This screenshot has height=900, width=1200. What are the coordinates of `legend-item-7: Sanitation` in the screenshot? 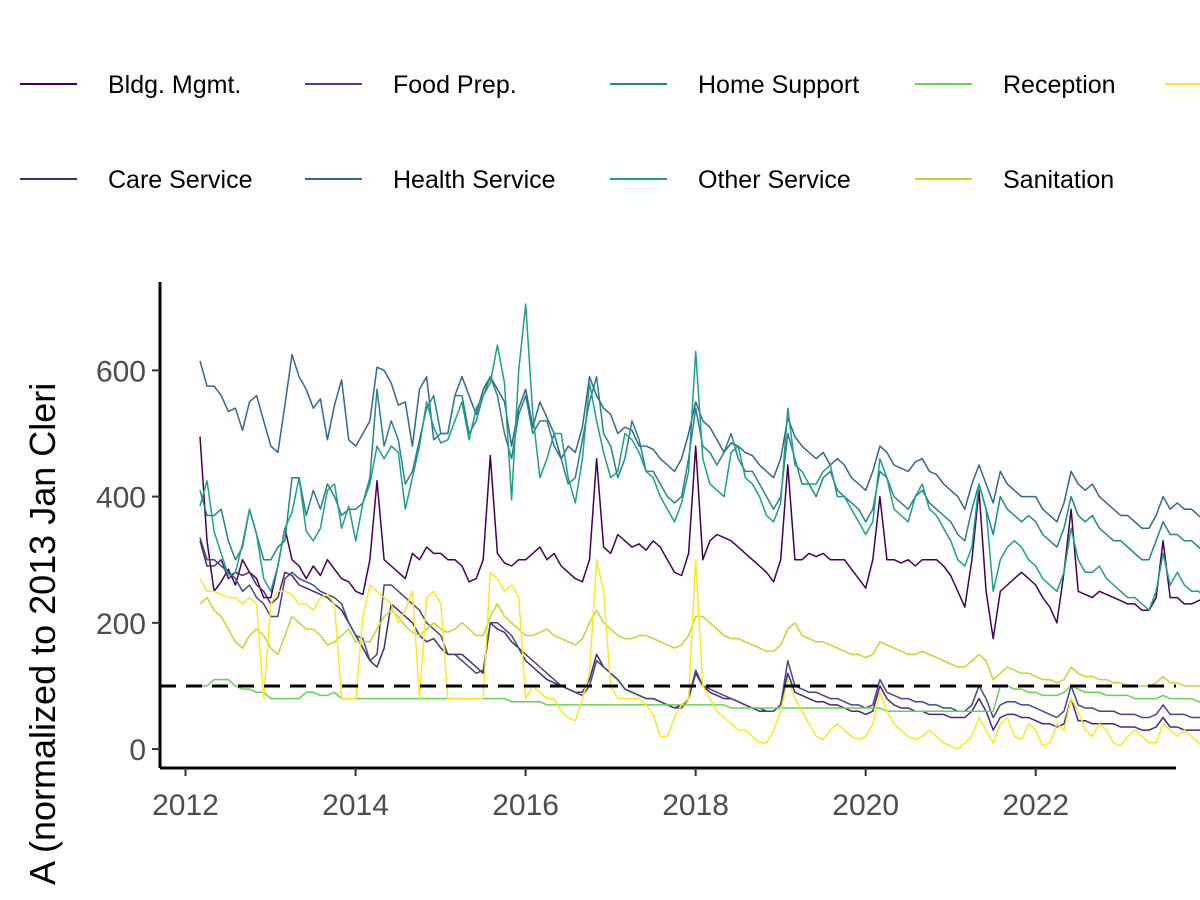 It's located at (1014, 180).